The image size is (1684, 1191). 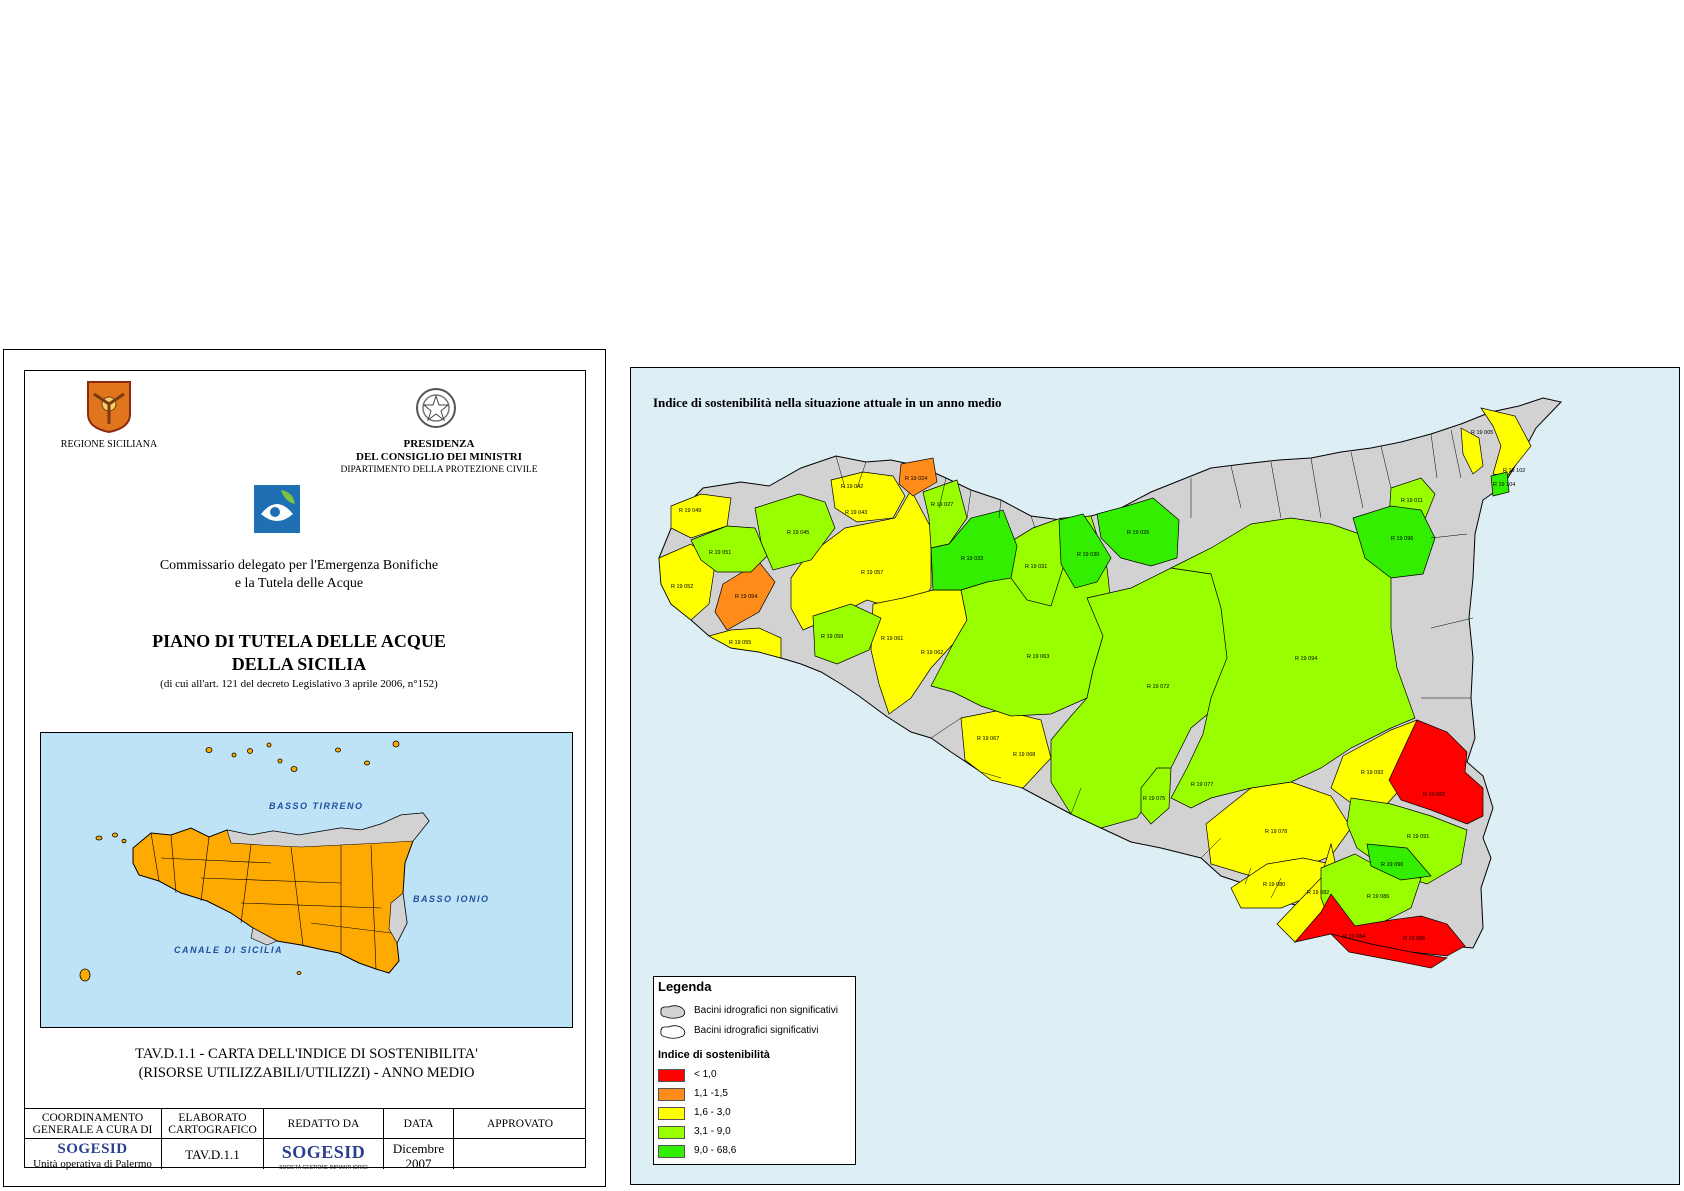 What do you see at coordinates (832, 637) in the screenshot?
I see `basin-label-059: R 19 059` at bounding box center [832, 637].